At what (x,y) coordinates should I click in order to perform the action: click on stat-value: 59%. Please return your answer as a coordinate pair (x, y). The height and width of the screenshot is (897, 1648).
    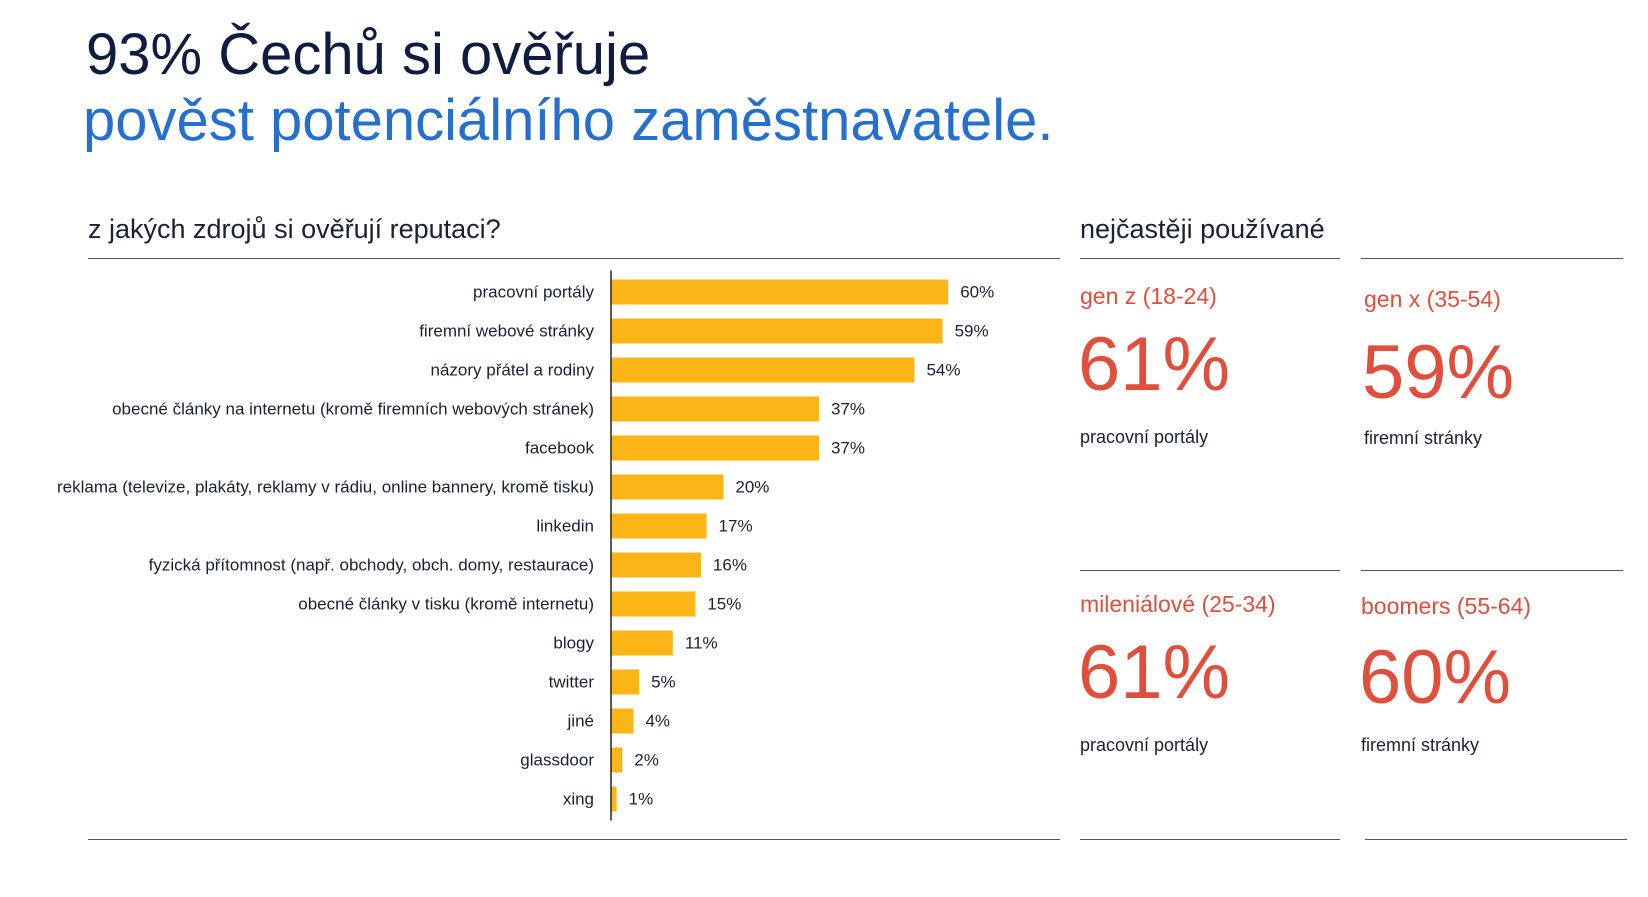
    Looking at the image, I should click on (1438, 372).